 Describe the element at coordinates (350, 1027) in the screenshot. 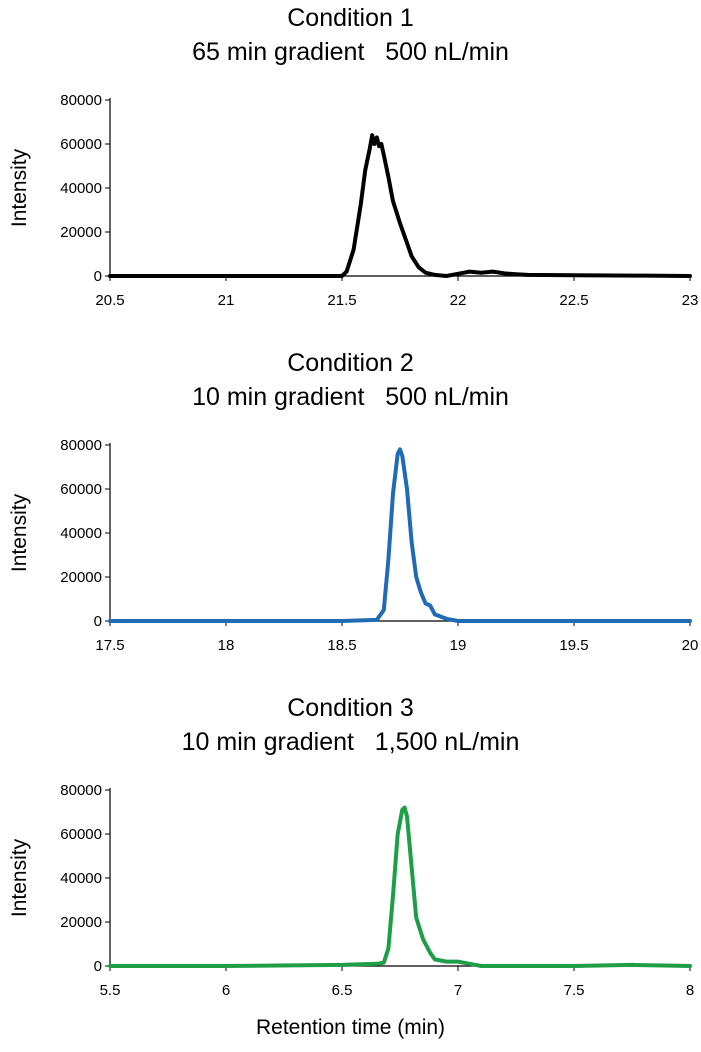

I see `x-axis-label: Retention time (min)` at that location.